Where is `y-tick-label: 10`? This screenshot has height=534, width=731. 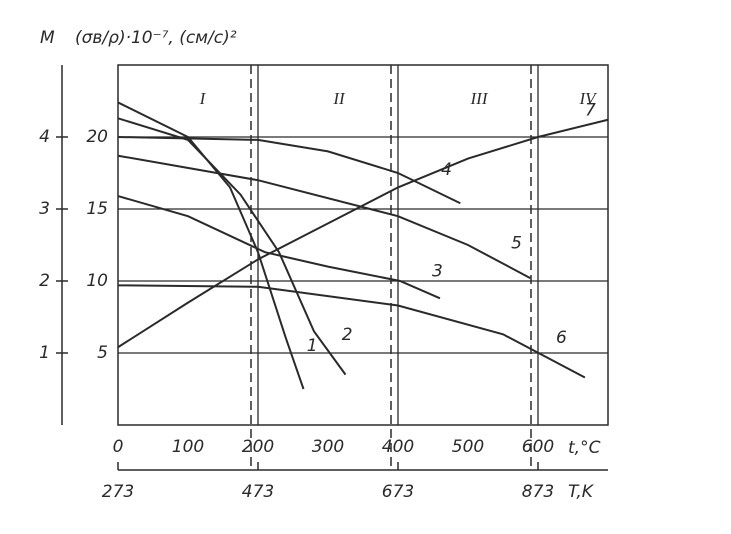 y-tick-label: 10 is located at coordinates (97, 281).